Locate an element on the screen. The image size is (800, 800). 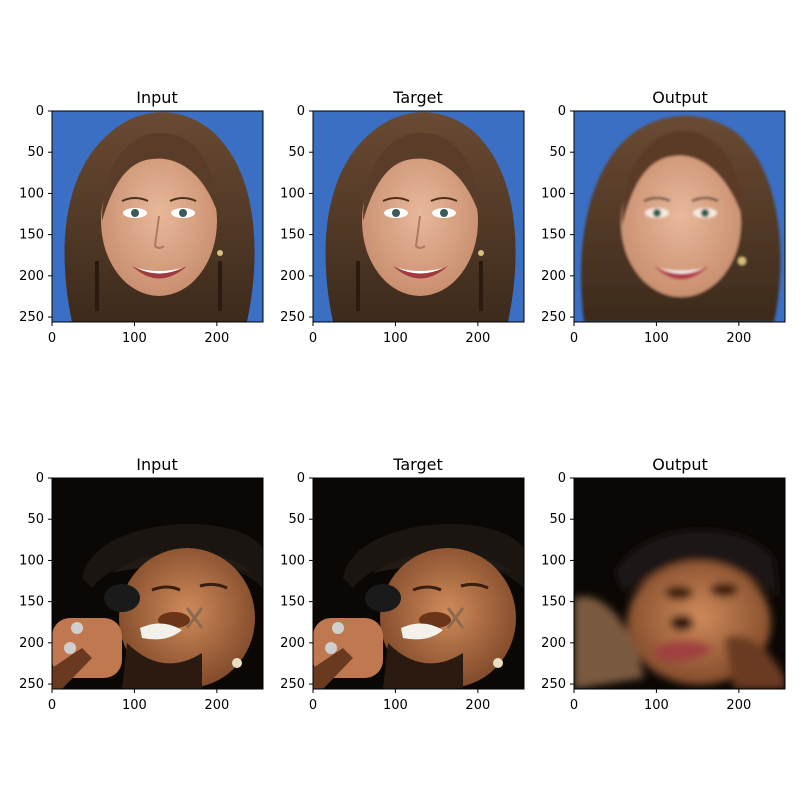
panel-input-1: Input is located at coordinates (157, 205).